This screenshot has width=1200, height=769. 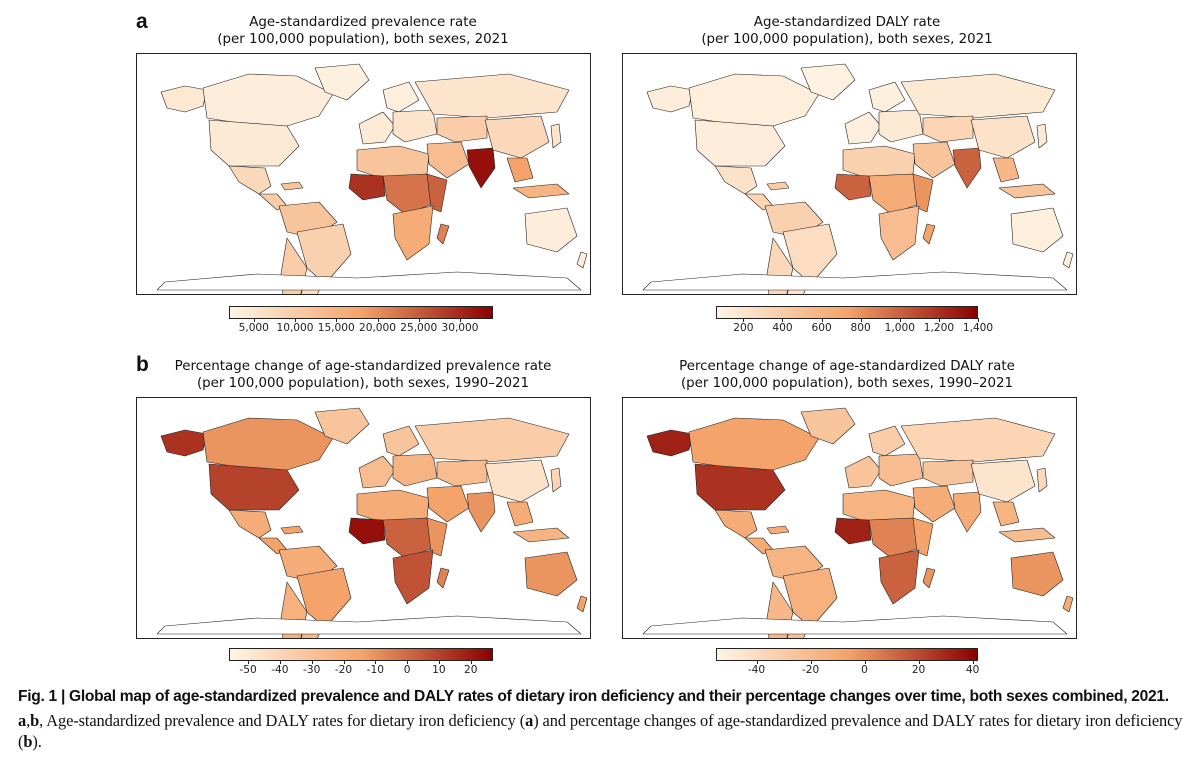 I want to click on region-n-africa, so click(x=879, y=162).